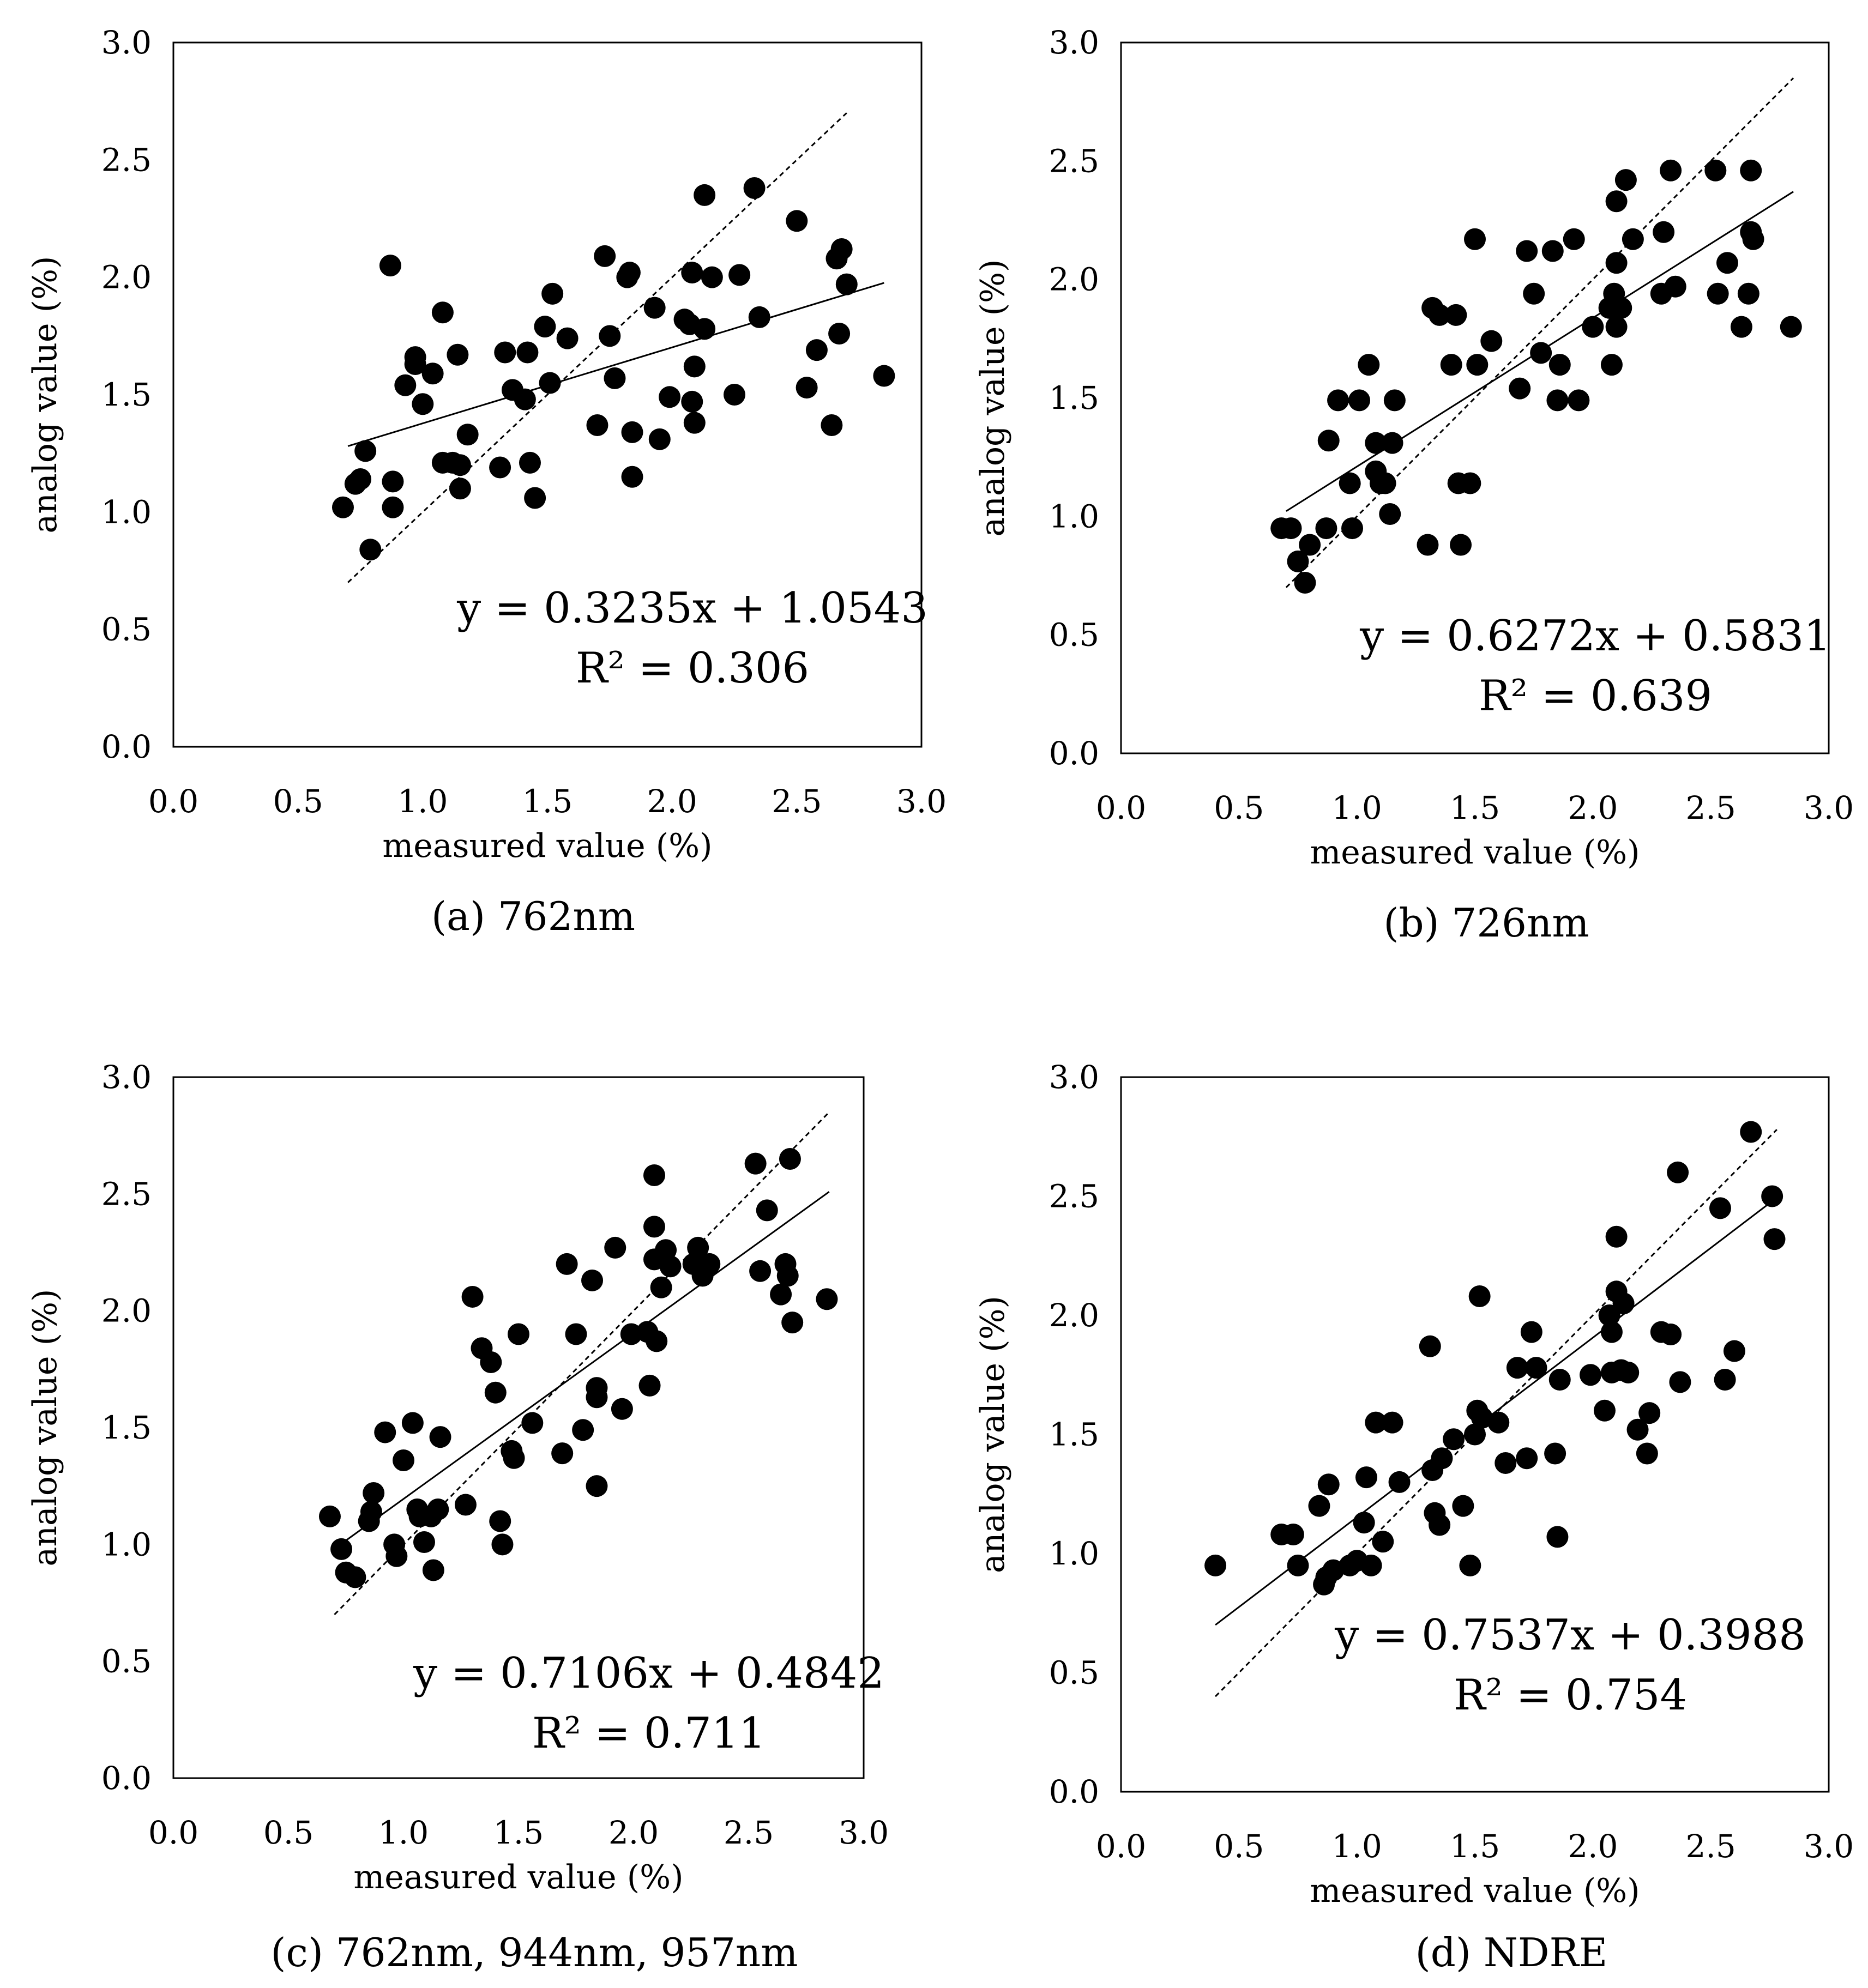 The image size is (1868, 1988). What do you see at coordinates (1595, 636) in the screenshot?
I see `regression-equation: y = 0.6272x + 0.5831` at bounding box center [1595, 636].